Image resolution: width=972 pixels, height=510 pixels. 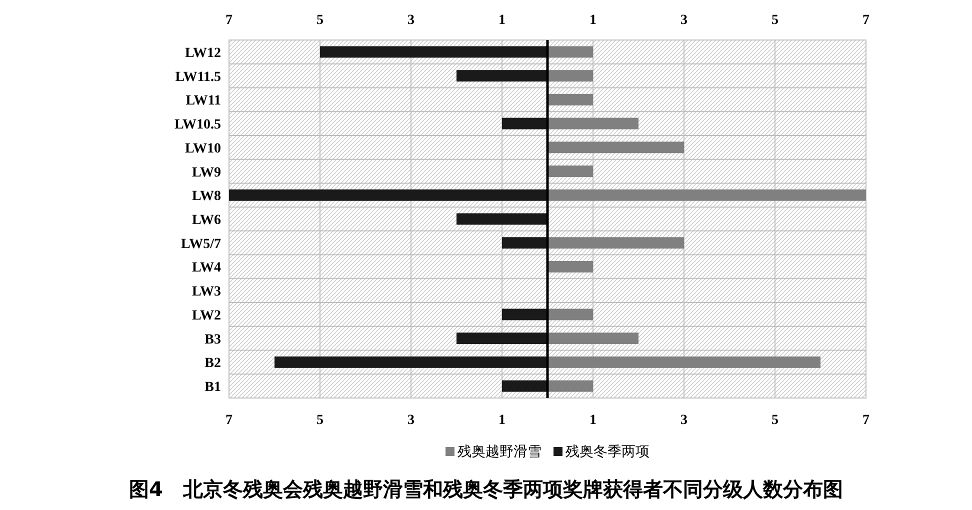 I want to click on y-tick-label: LW6, so click(x=206, y=220).